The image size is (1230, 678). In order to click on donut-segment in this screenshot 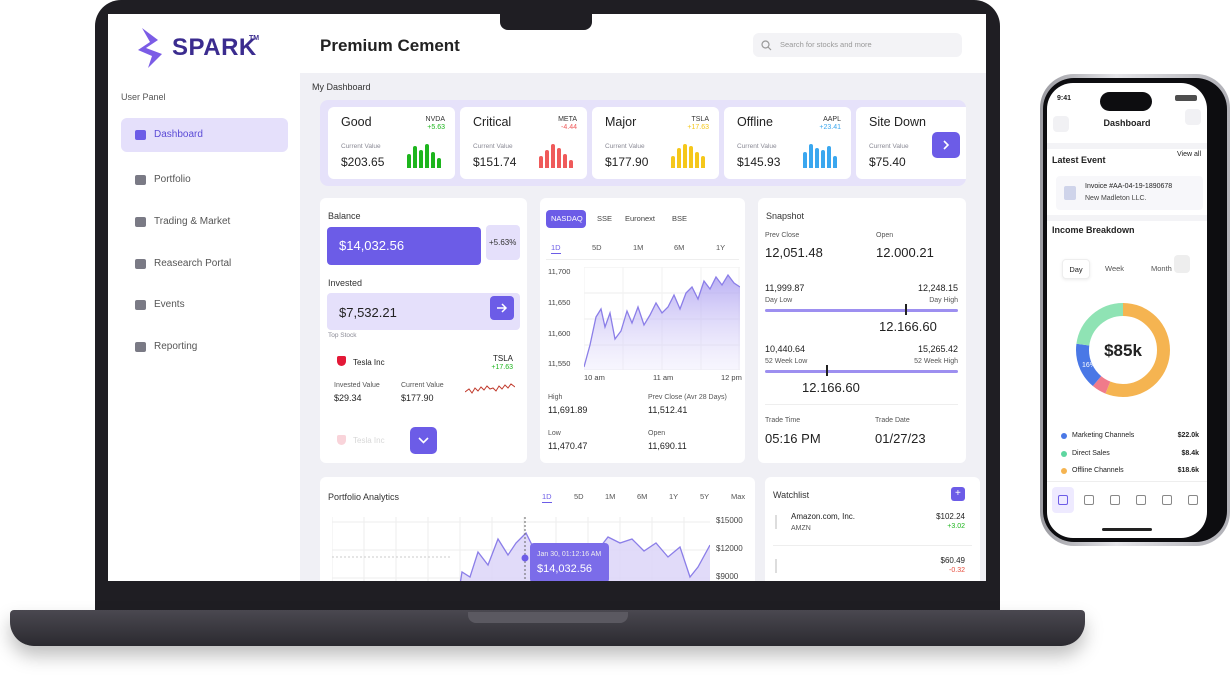, I will do `click(1123, 350)`.